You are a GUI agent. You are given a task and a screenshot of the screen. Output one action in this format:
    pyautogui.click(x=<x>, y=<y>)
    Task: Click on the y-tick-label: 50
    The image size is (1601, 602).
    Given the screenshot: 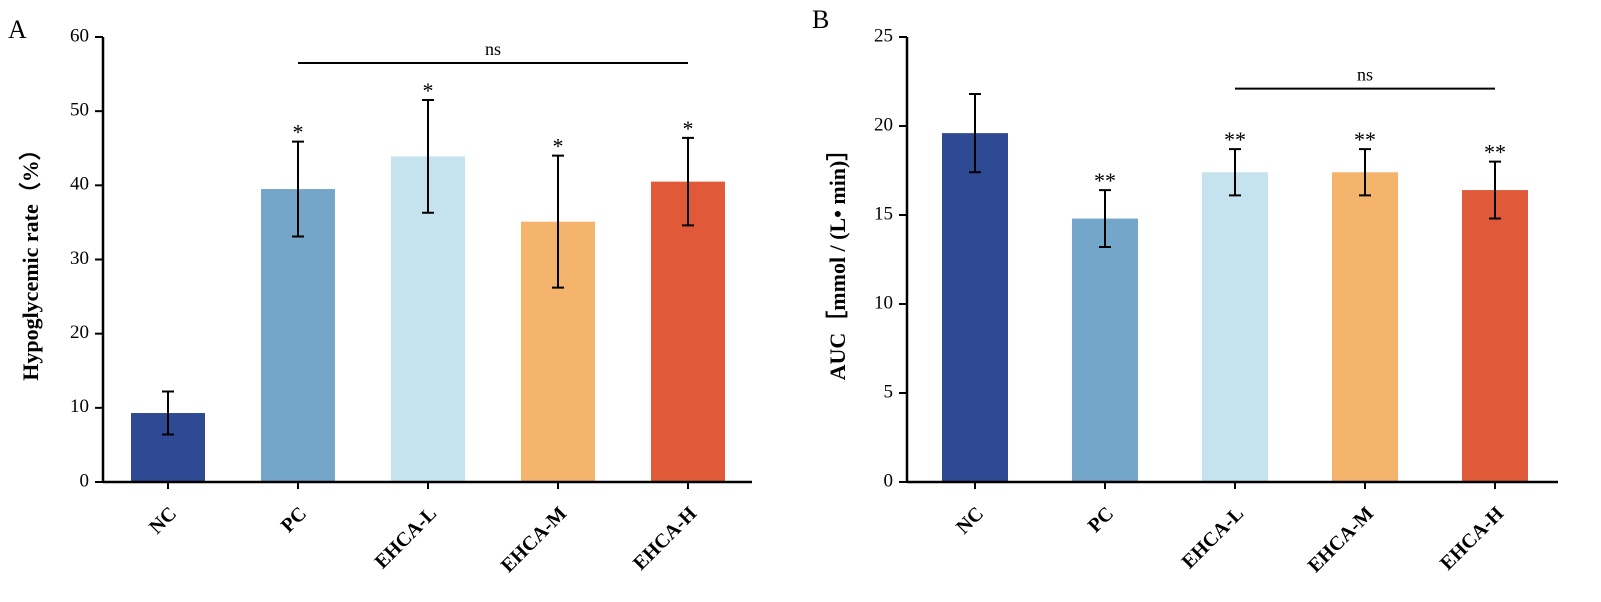 What is the action you would take?
    pyautogui.click(x=79, y=110)
    